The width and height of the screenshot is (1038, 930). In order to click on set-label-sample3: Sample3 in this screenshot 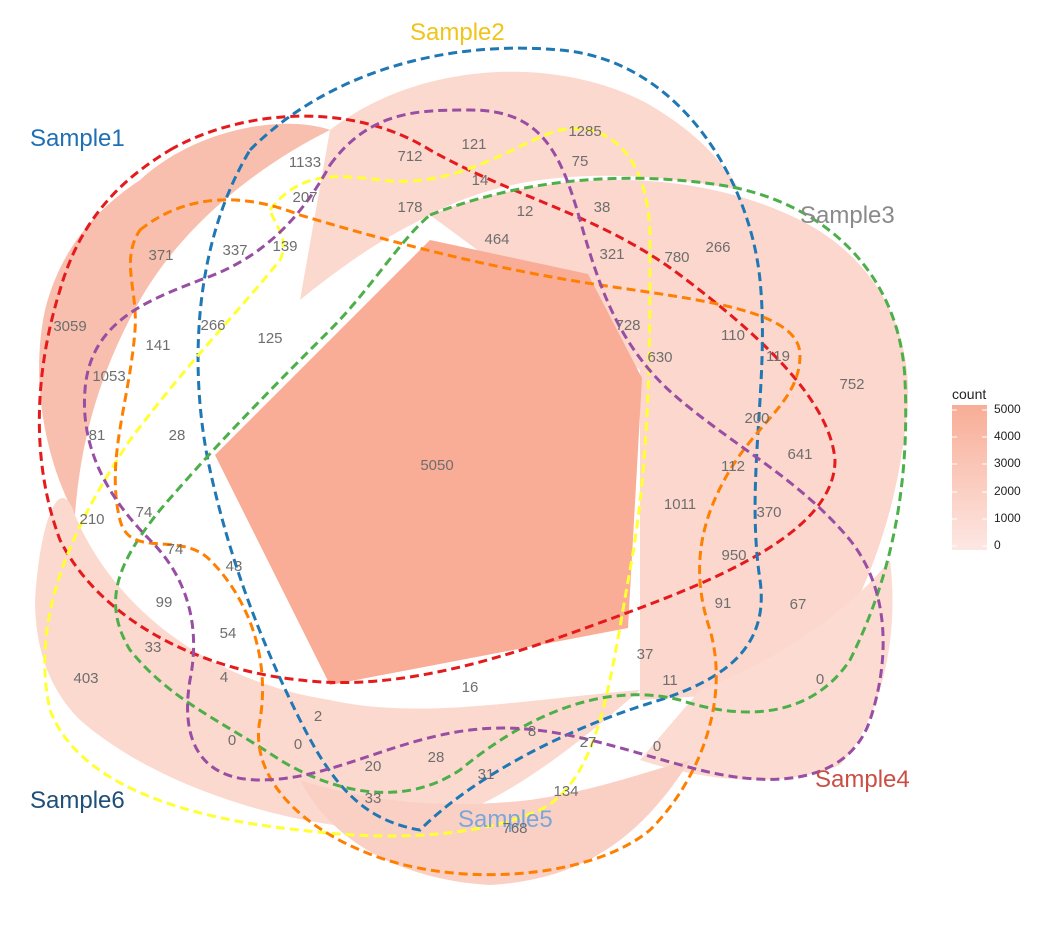, I will do `click(847, 215)`.